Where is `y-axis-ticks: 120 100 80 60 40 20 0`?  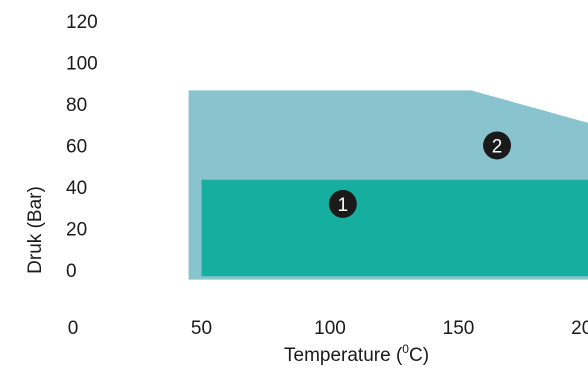 y-axis-ticks: 120 100 80 60 40 20 0 is located at coordinates (82, 147).